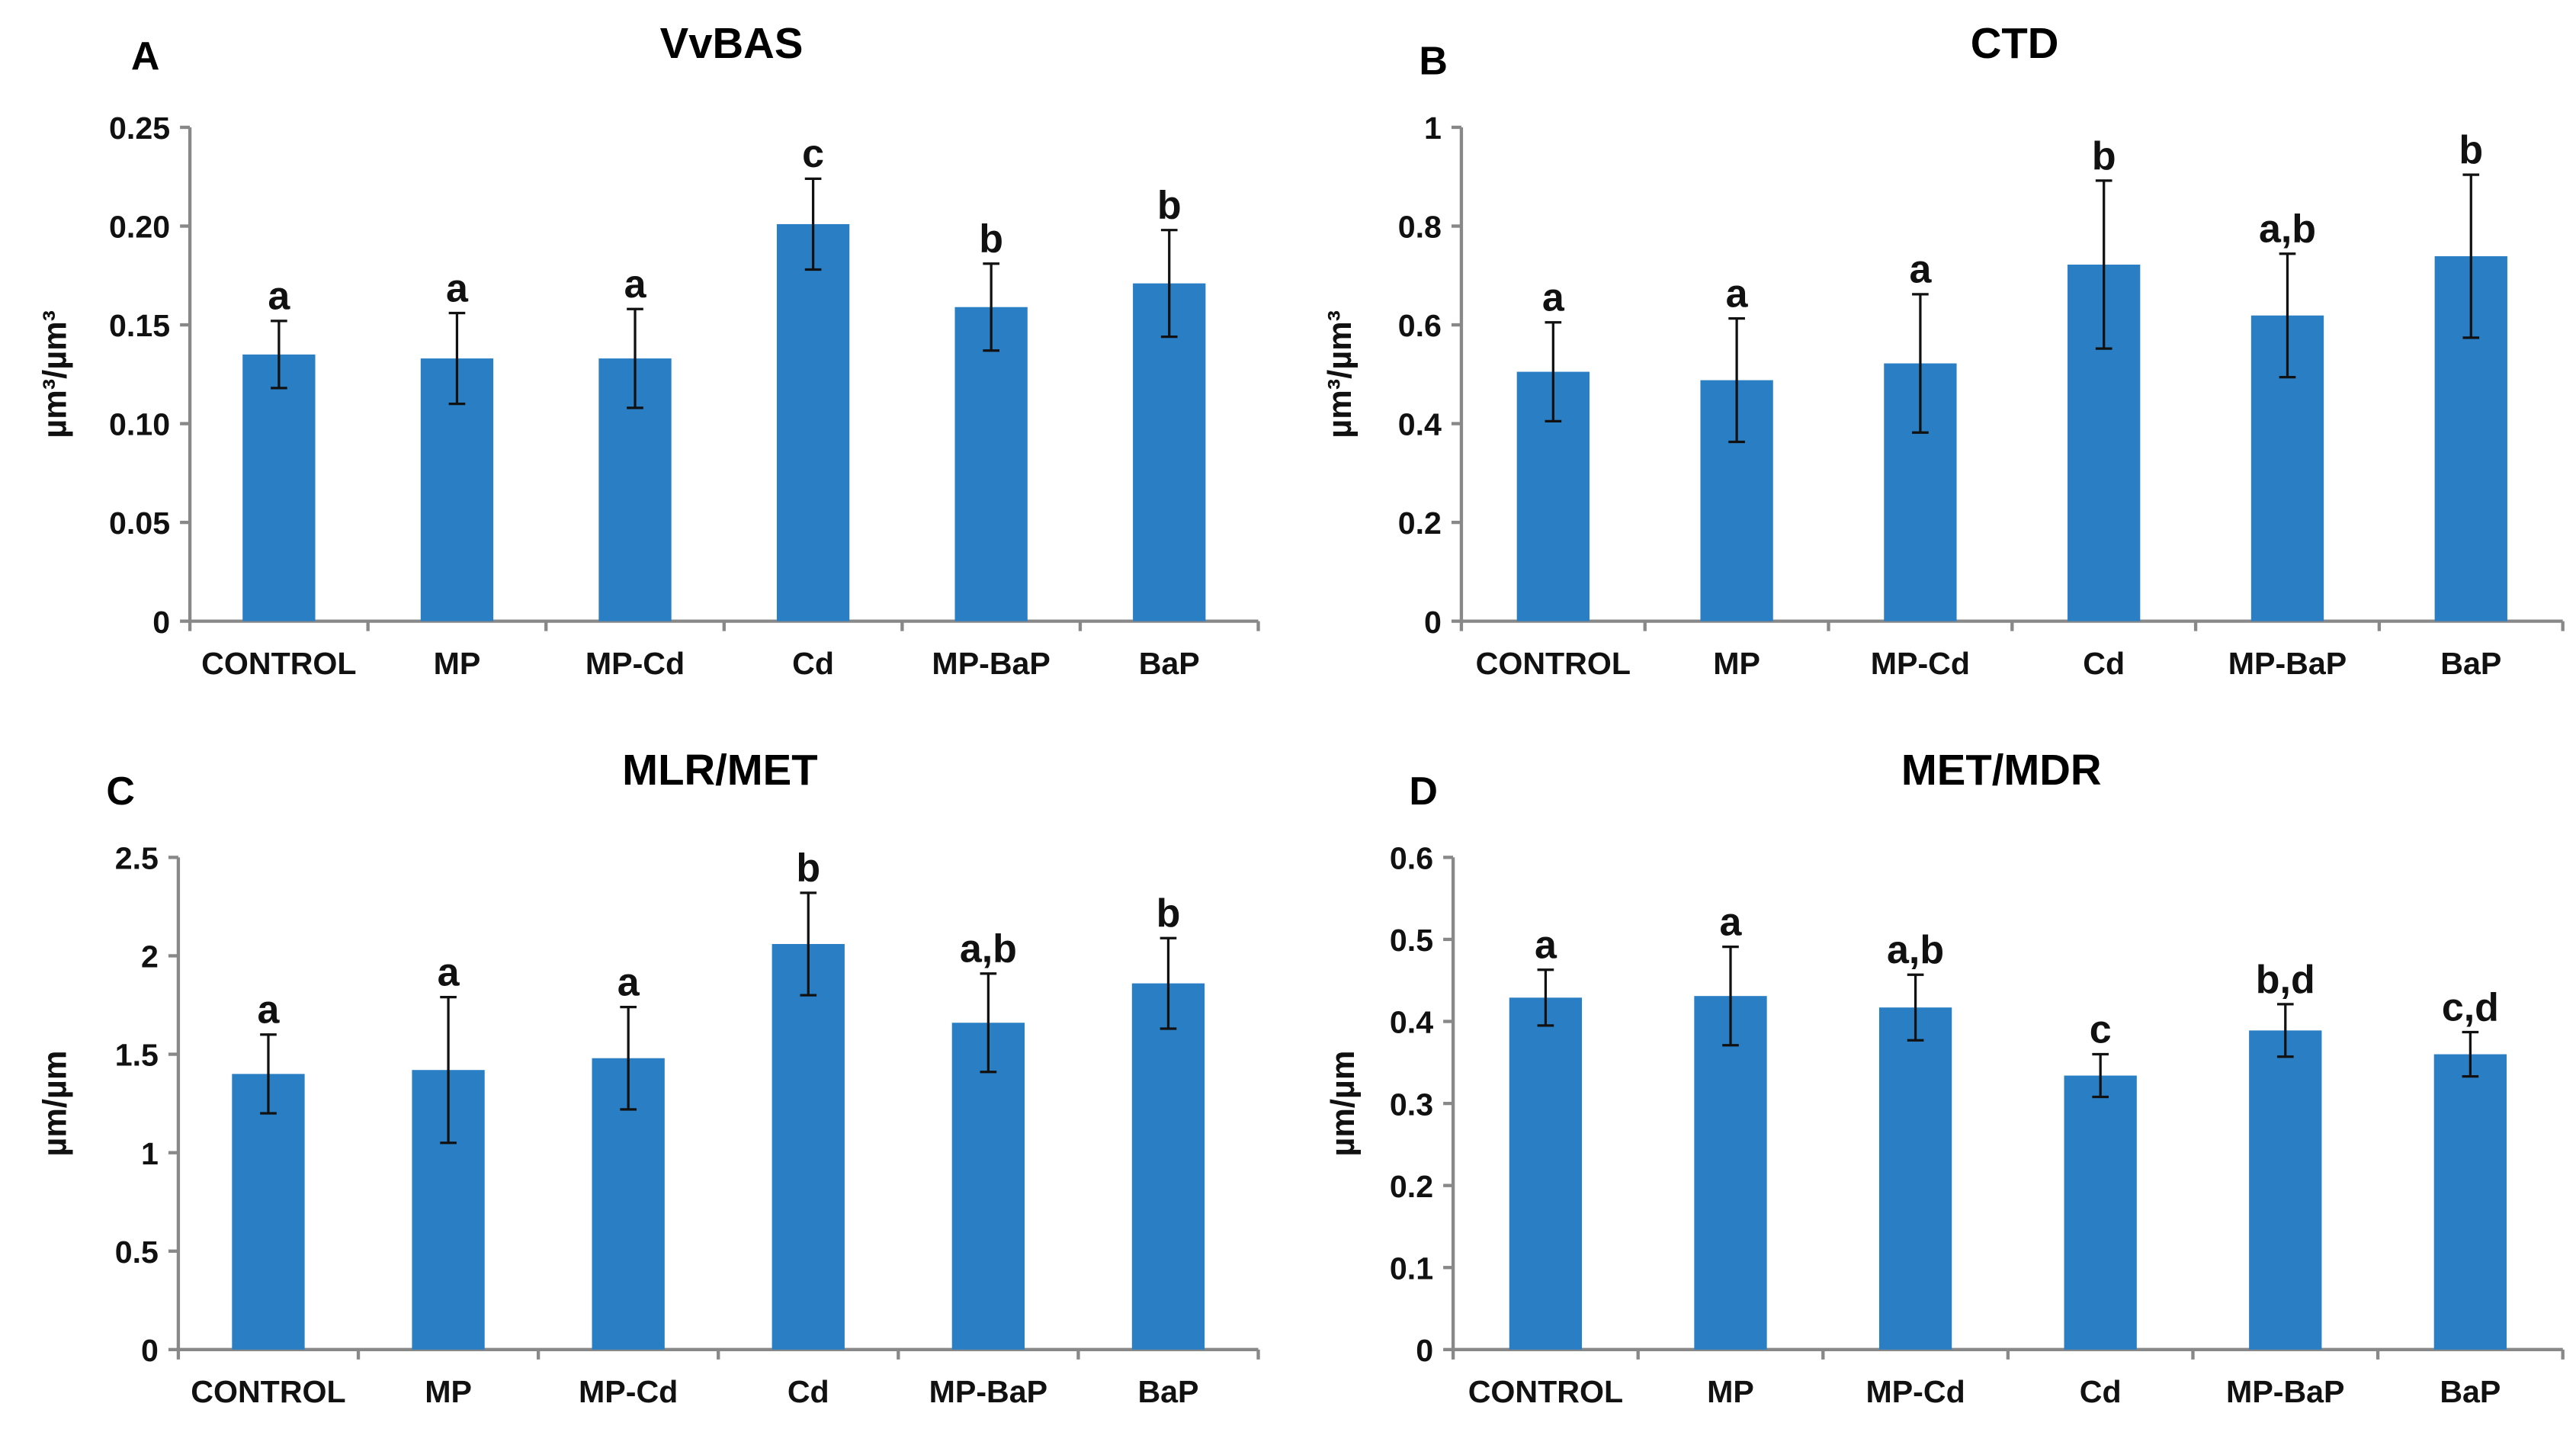 Image resolution: width=2576 pixels, height=1429 pixels. I want to click on panel-letter: C, so click(120, 791).